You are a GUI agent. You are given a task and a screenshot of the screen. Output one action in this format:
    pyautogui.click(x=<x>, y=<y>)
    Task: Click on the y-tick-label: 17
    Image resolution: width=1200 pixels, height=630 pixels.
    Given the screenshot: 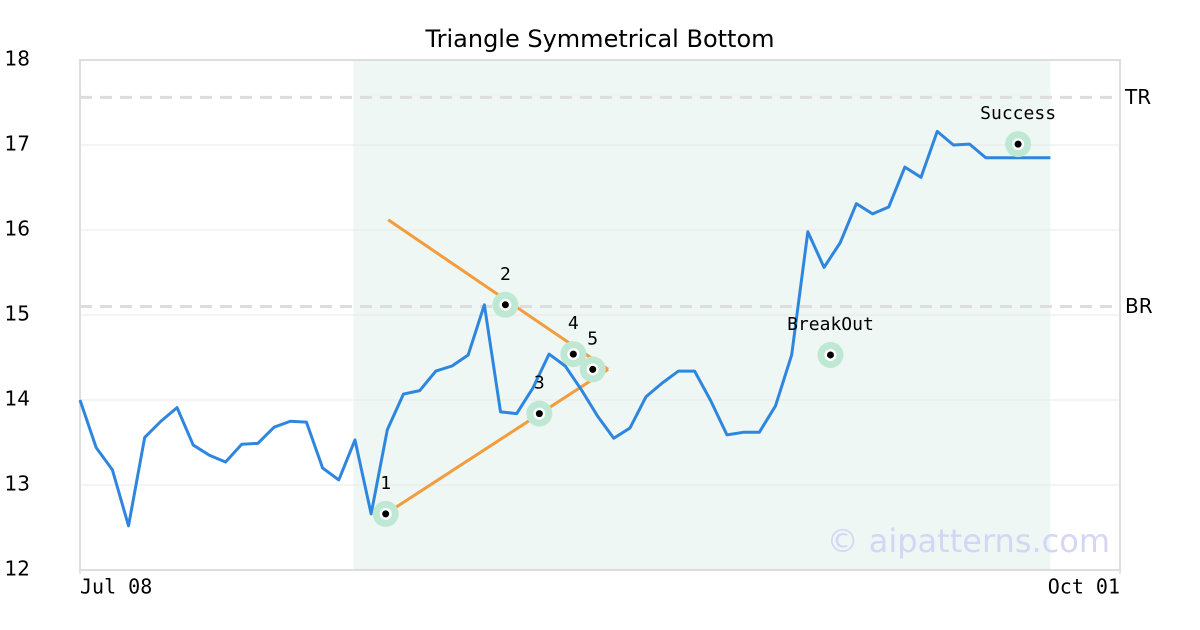 What is the action you would take?
    pyautogui.click(x=17, y=144)
    